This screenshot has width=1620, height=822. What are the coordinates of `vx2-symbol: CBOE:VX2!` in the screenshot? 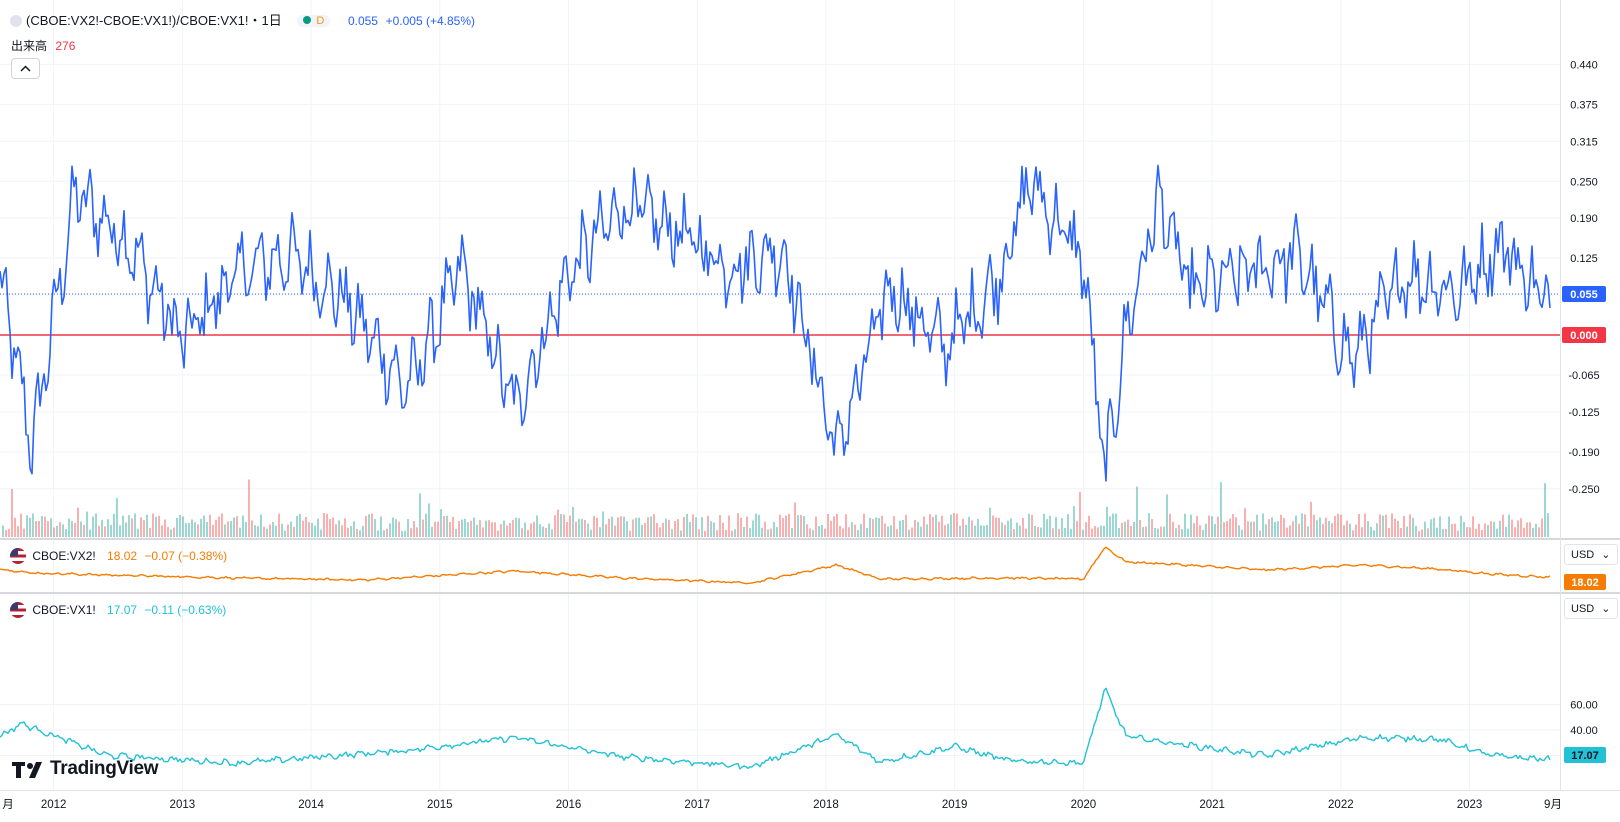 It's located at (64, 556).